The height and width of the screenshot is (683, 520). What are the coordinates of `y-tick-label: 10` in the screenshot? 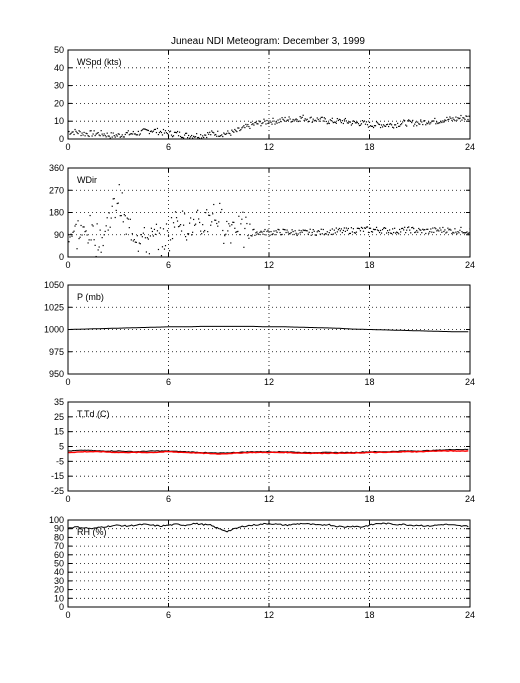 It's located at (59, 121).